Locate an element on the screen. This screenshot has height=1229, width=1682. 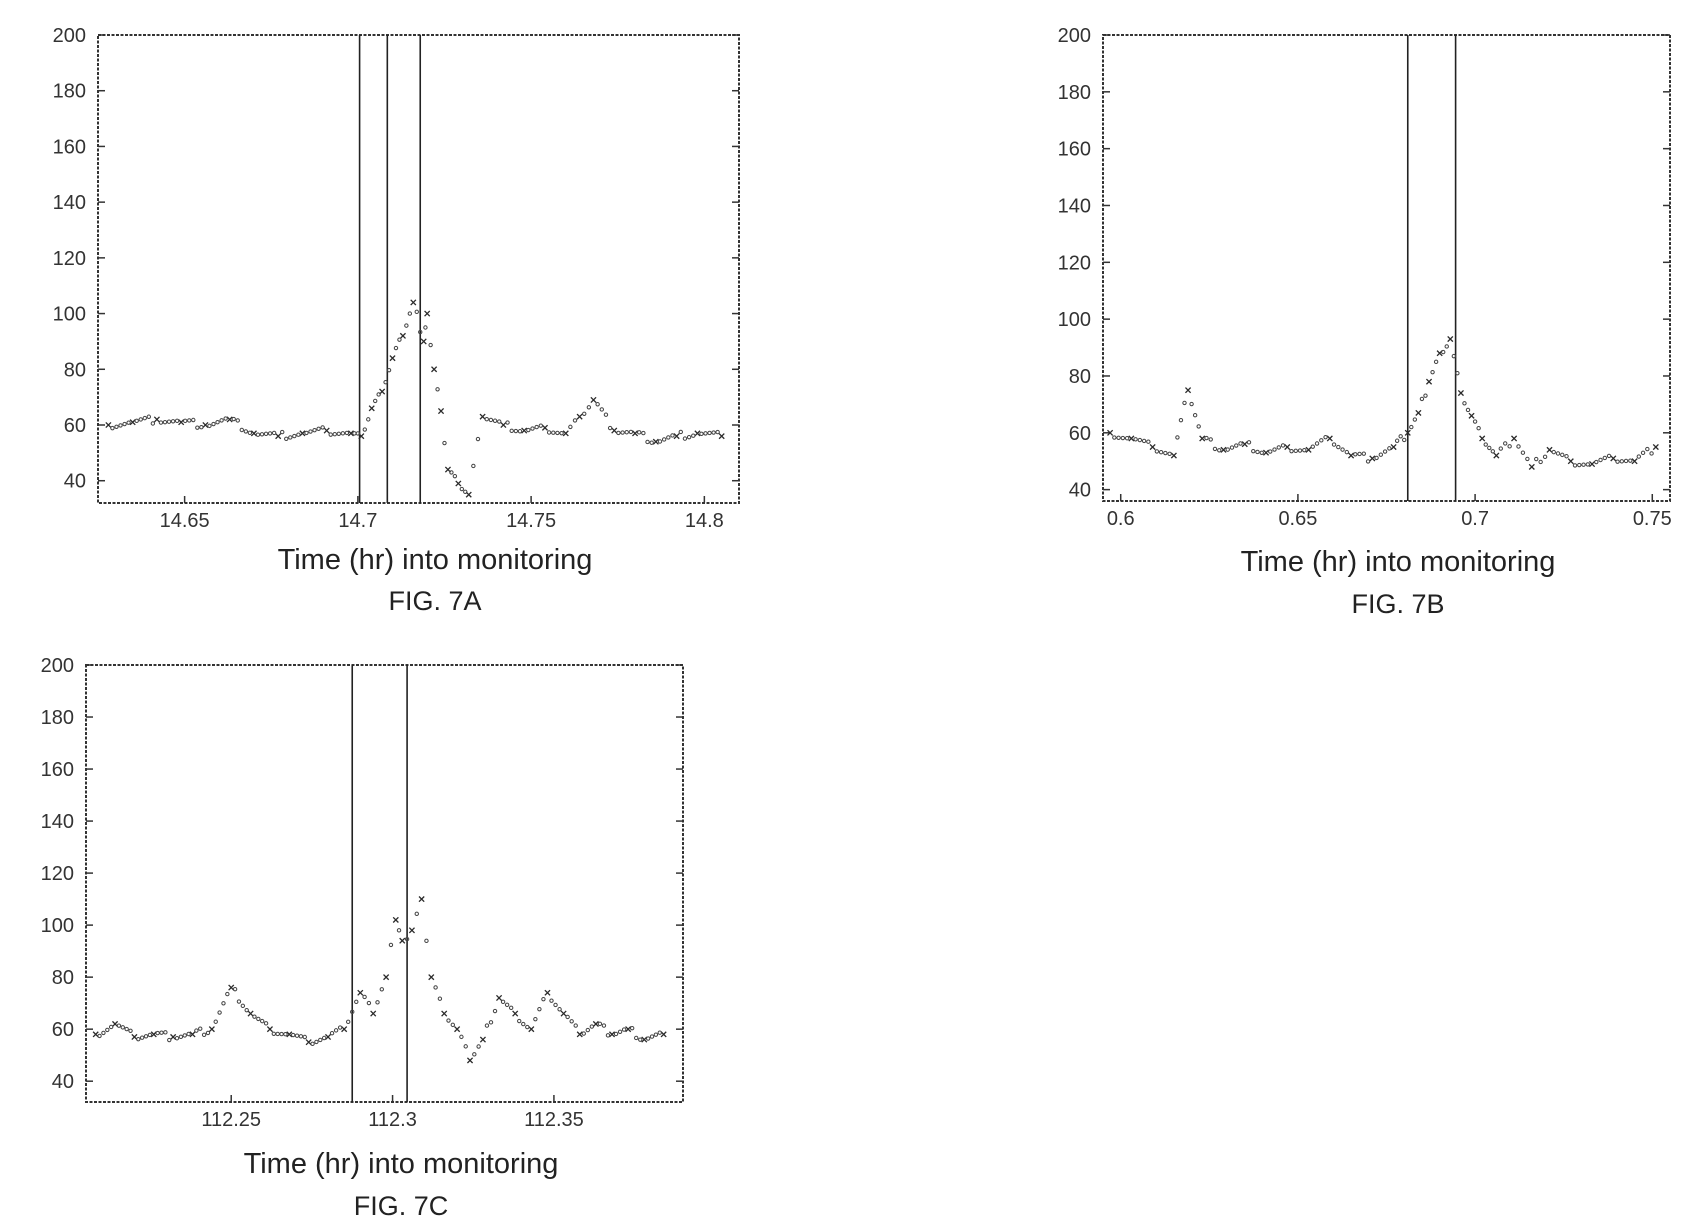
y-tick-label-120: 120 is located at coordinates (1074, 263).